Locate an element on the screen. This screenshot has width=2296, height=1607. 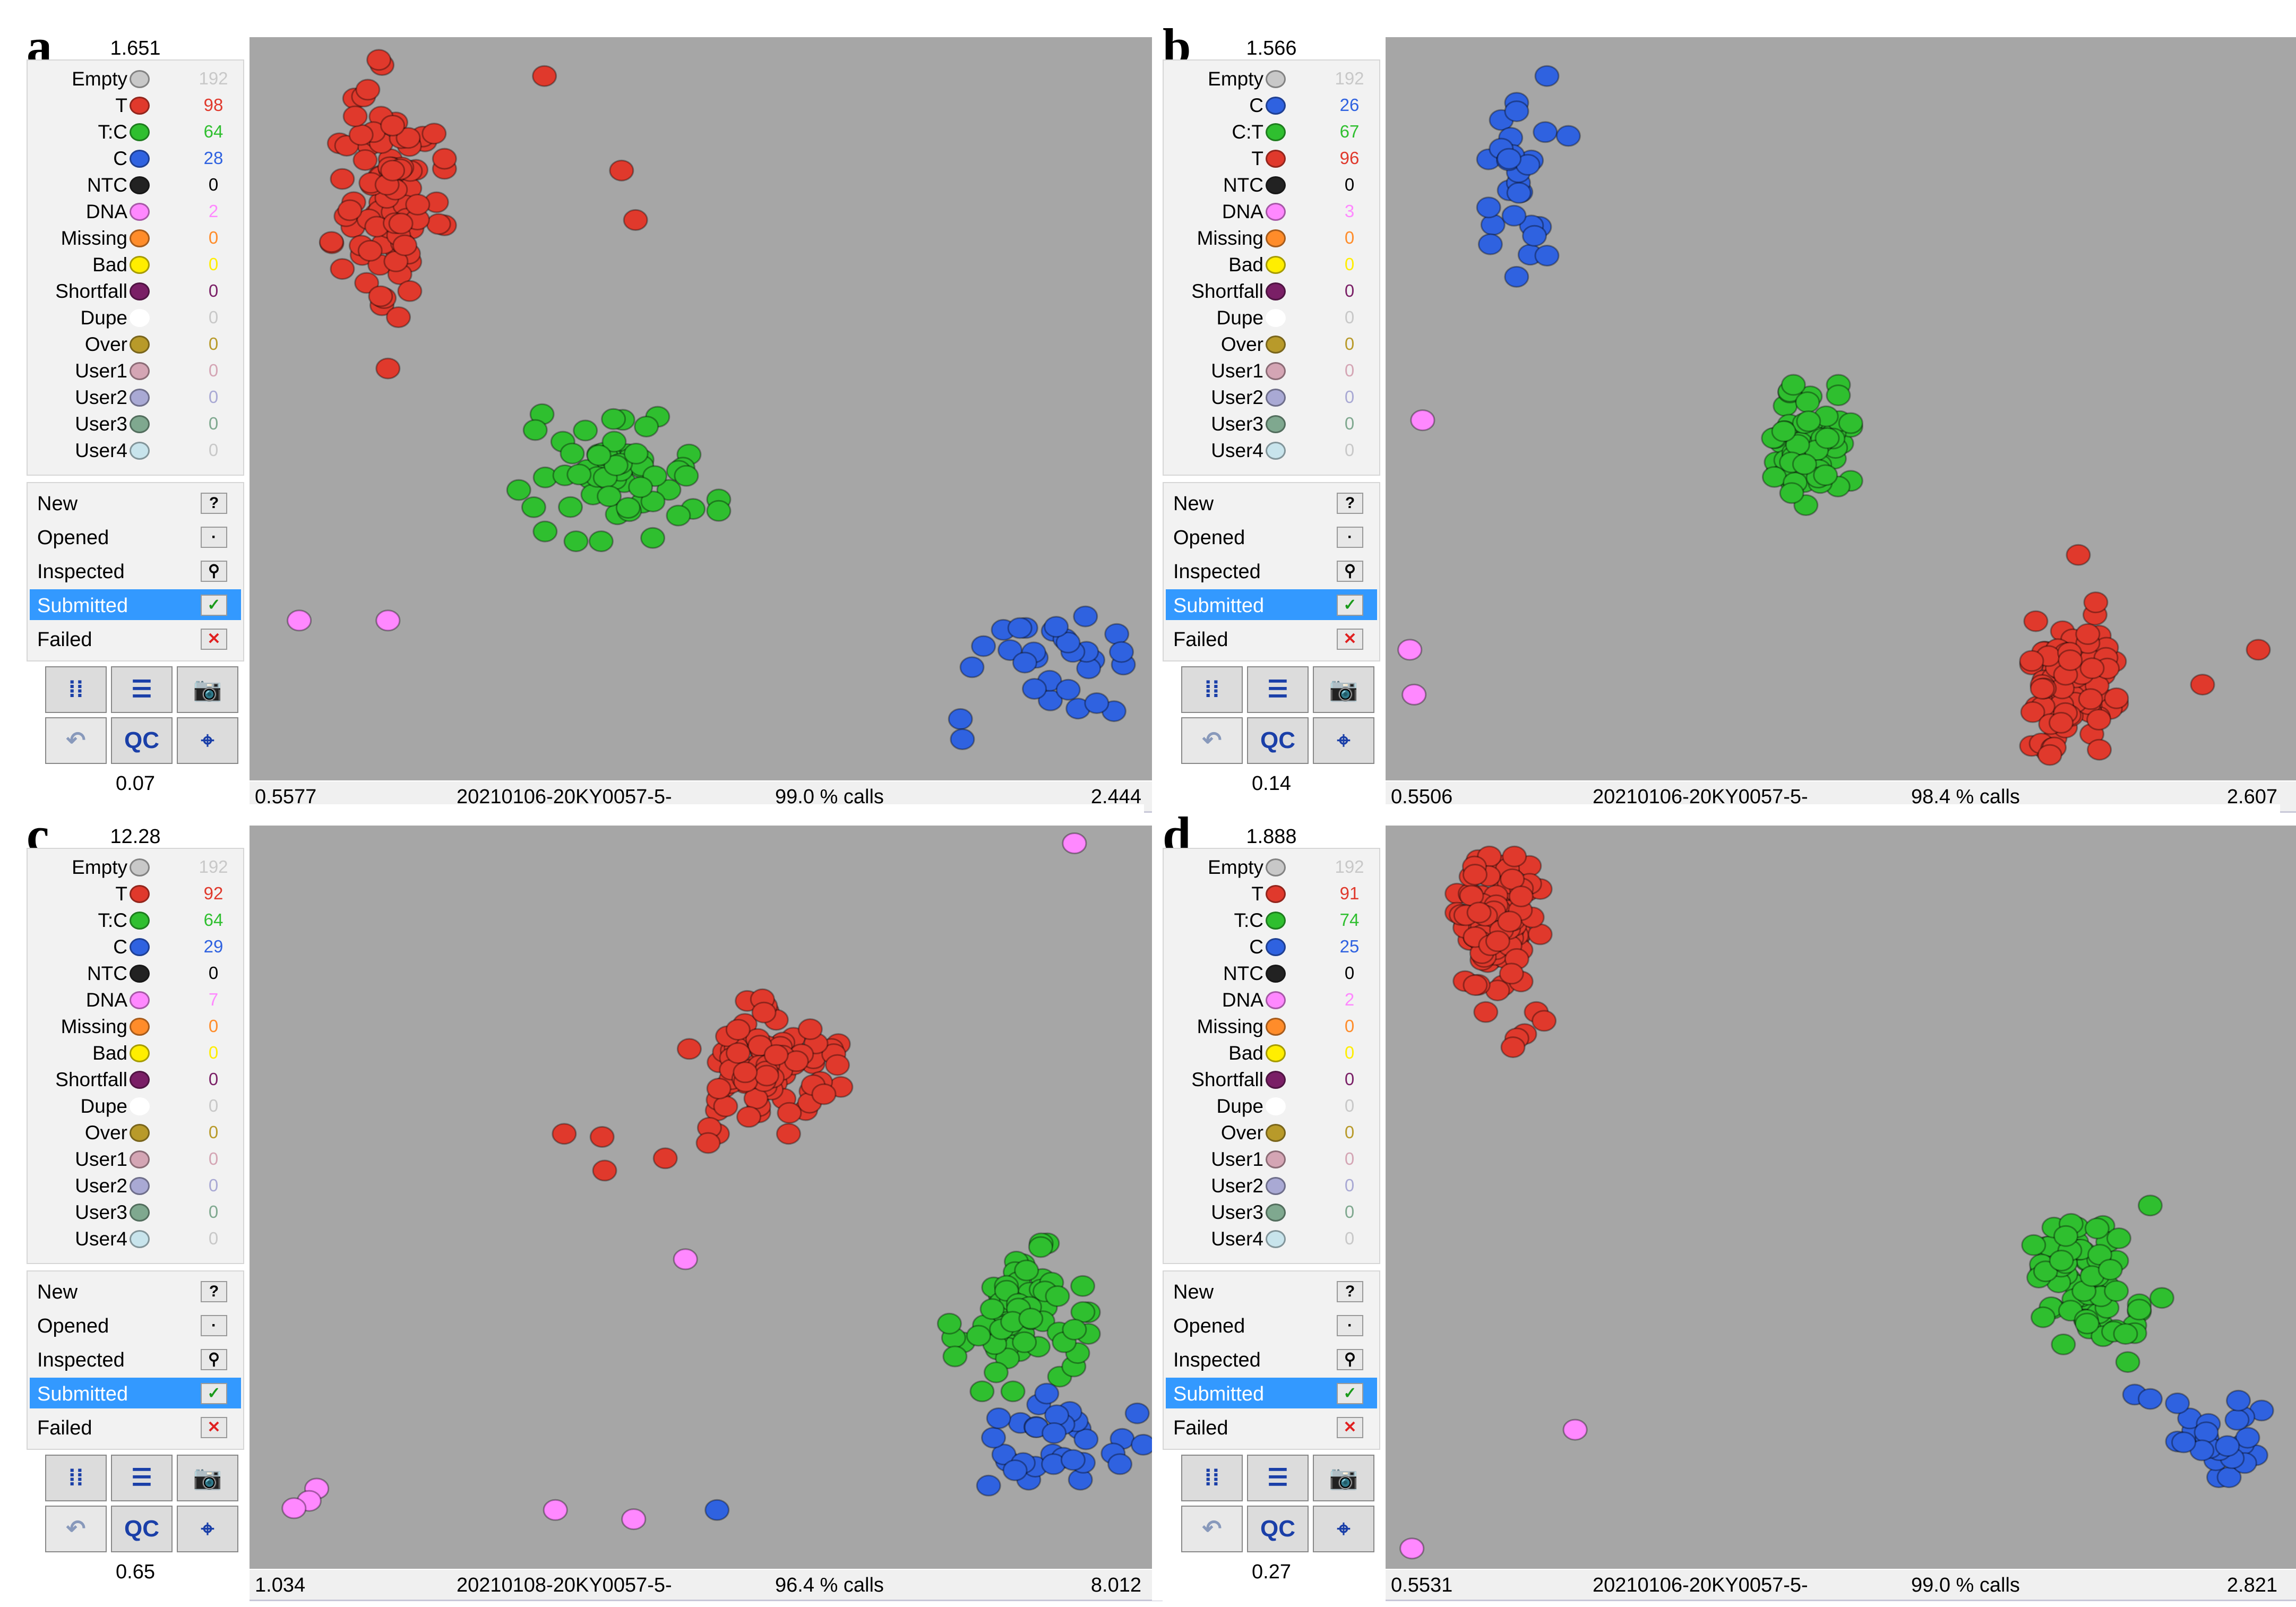
legend-item: T:C 64 is located at coordinates (136, 132).